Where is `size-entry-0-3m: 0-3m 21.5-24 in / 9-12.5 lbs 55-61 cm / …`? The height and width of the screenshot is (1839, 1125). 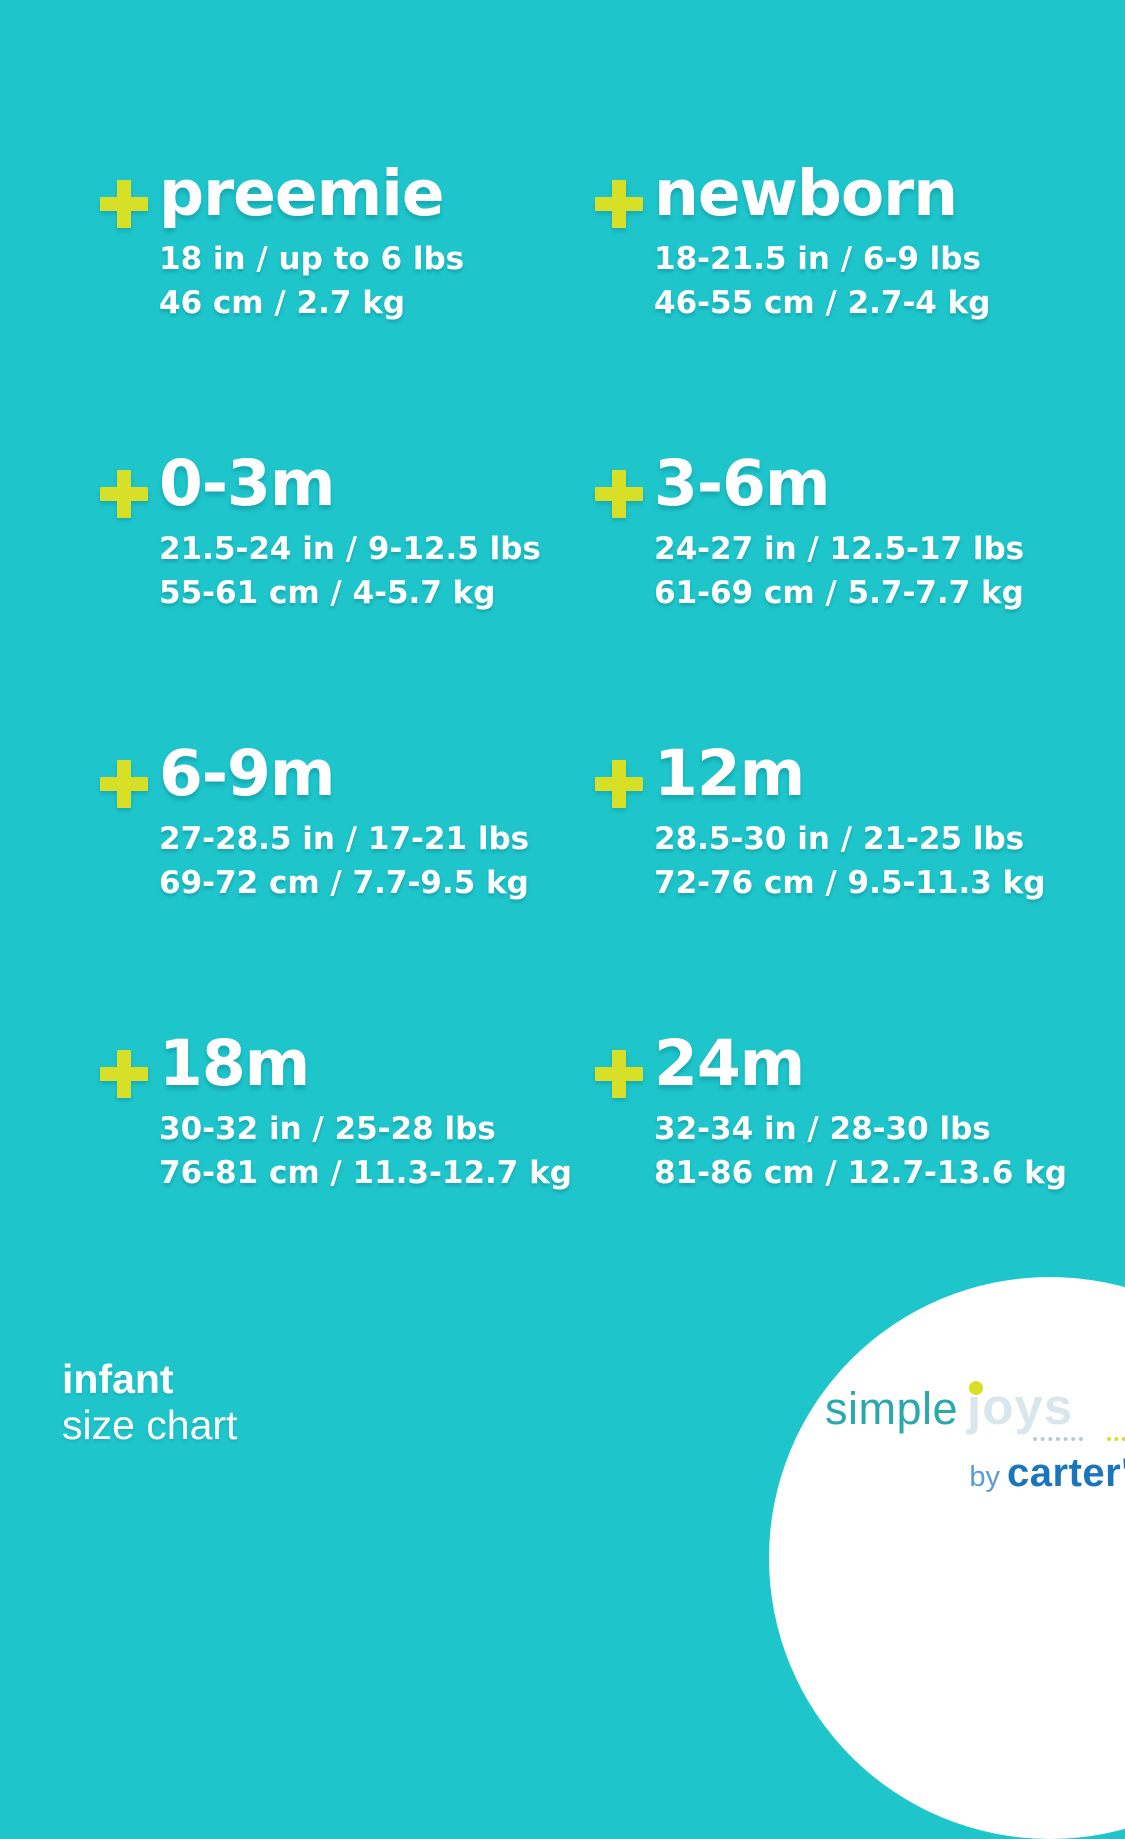
size-entry-0-3m: 0-3m 21.5-24 in / 9-12.5 lbs 55-61 cm / … is located at coordinates (320, 531).